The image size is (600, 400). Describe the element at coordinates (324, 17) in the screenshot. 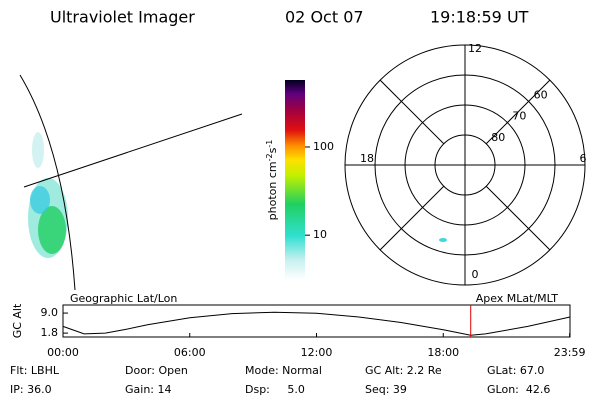

I see `date: 02 Oct 07` at that location.